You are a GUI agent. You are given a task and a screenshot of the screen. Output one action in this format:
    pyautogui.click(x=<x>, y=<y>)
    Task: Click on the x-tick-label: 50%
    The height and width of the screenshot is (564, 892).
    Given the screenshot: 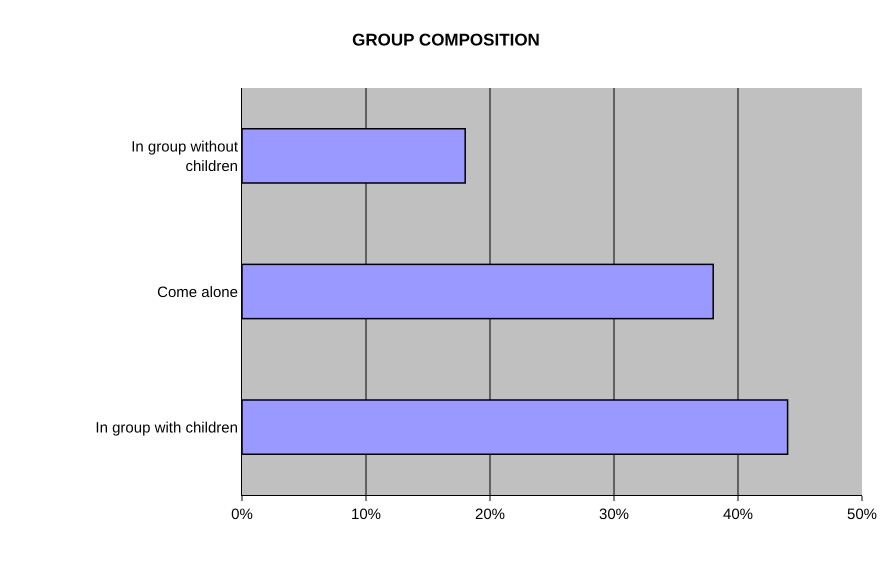 What is the action you would take?
    pyautogui.click(x=862, y=514)
    